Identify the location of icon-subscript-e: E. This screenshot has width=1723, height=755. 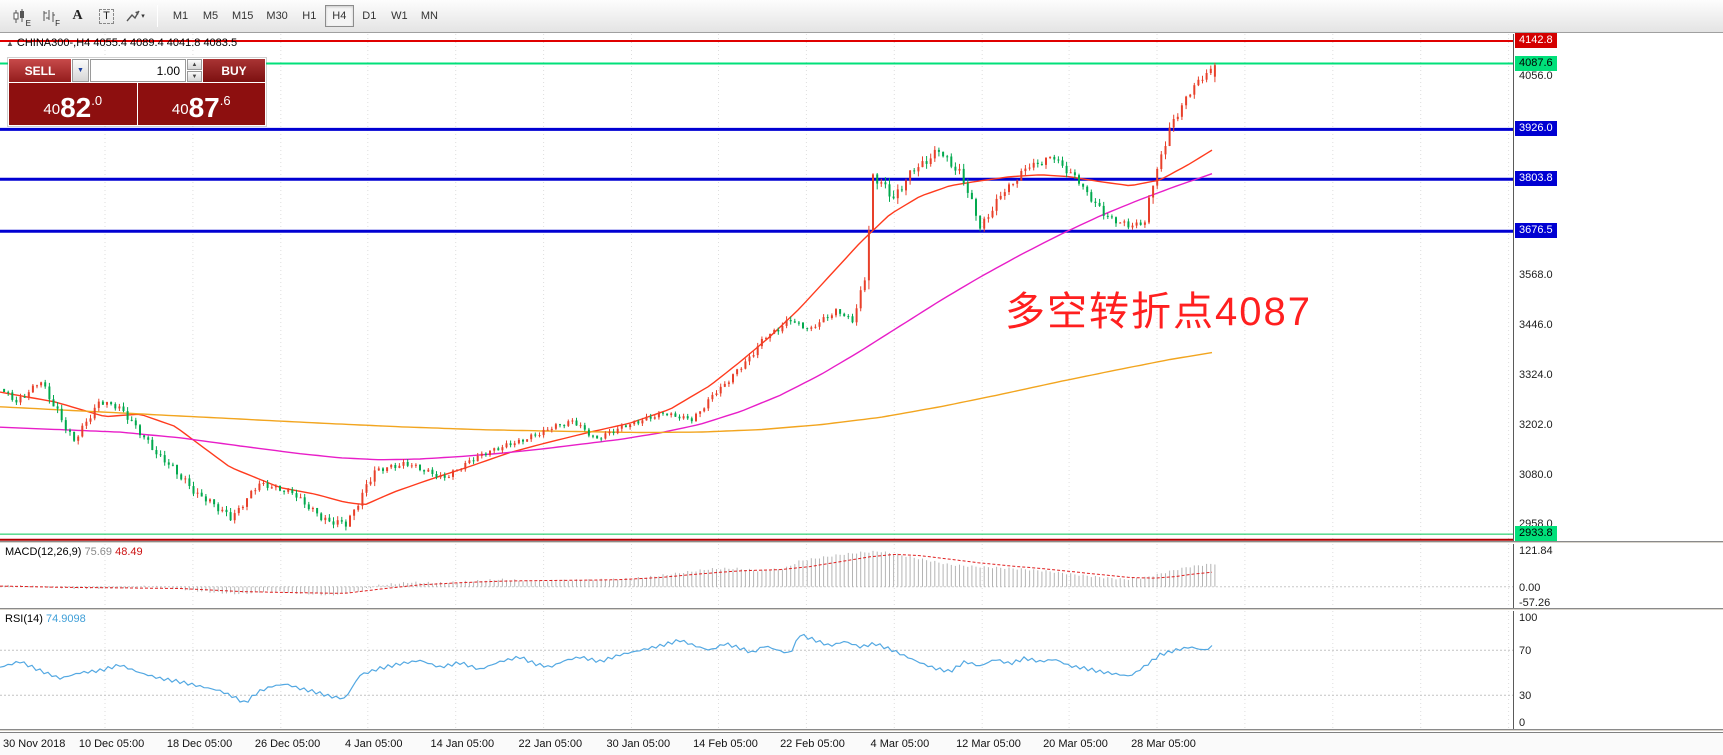
(28, 23).